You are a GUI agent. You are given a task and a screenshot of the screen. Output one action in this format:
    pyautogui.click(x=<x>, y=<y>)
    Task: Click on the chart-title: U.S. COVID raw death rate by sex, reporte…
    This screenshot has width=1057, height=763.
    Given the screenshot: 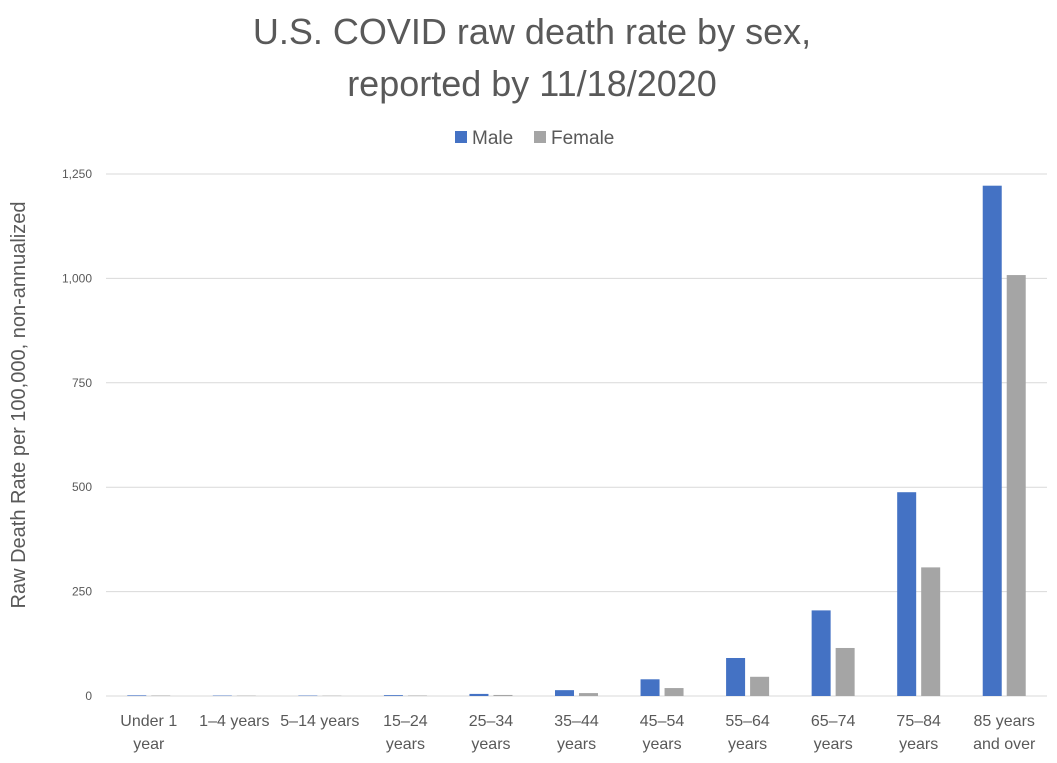 What is the action you would take?
    pyautogui.click(x=532, y=57)
    